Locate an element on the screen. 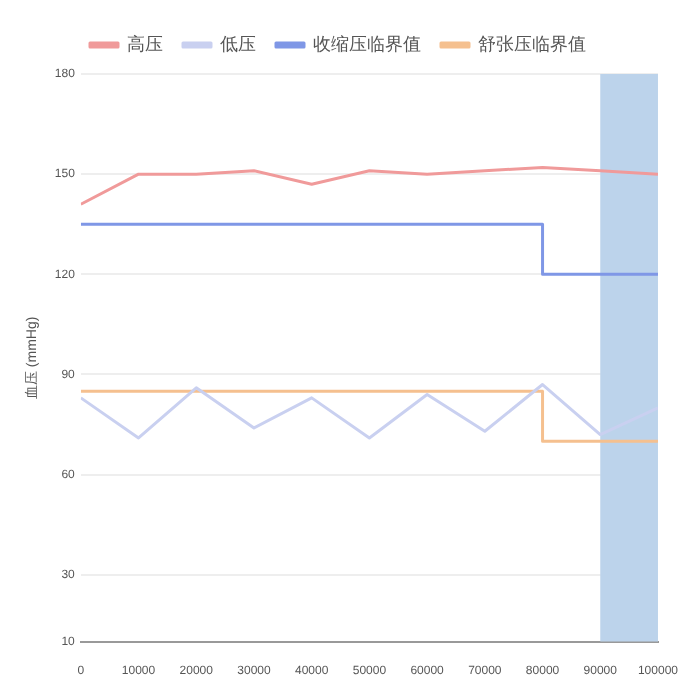 Image resolution: width=700 pixels, height=700 pixels. legend-label: 低压 is located at coordinates (238, 44).